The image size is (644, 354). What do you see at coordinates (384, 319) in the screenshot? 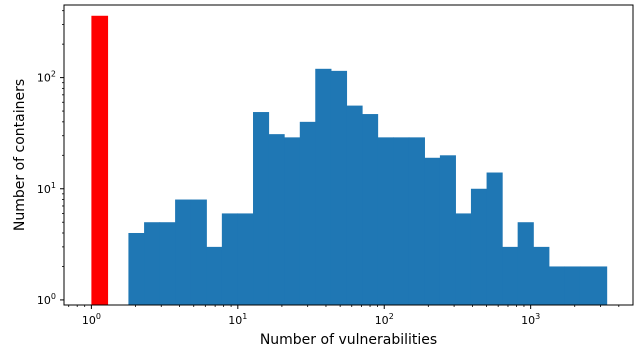
I see `x-tick-label: 10²` at bounding box center [384, 319].